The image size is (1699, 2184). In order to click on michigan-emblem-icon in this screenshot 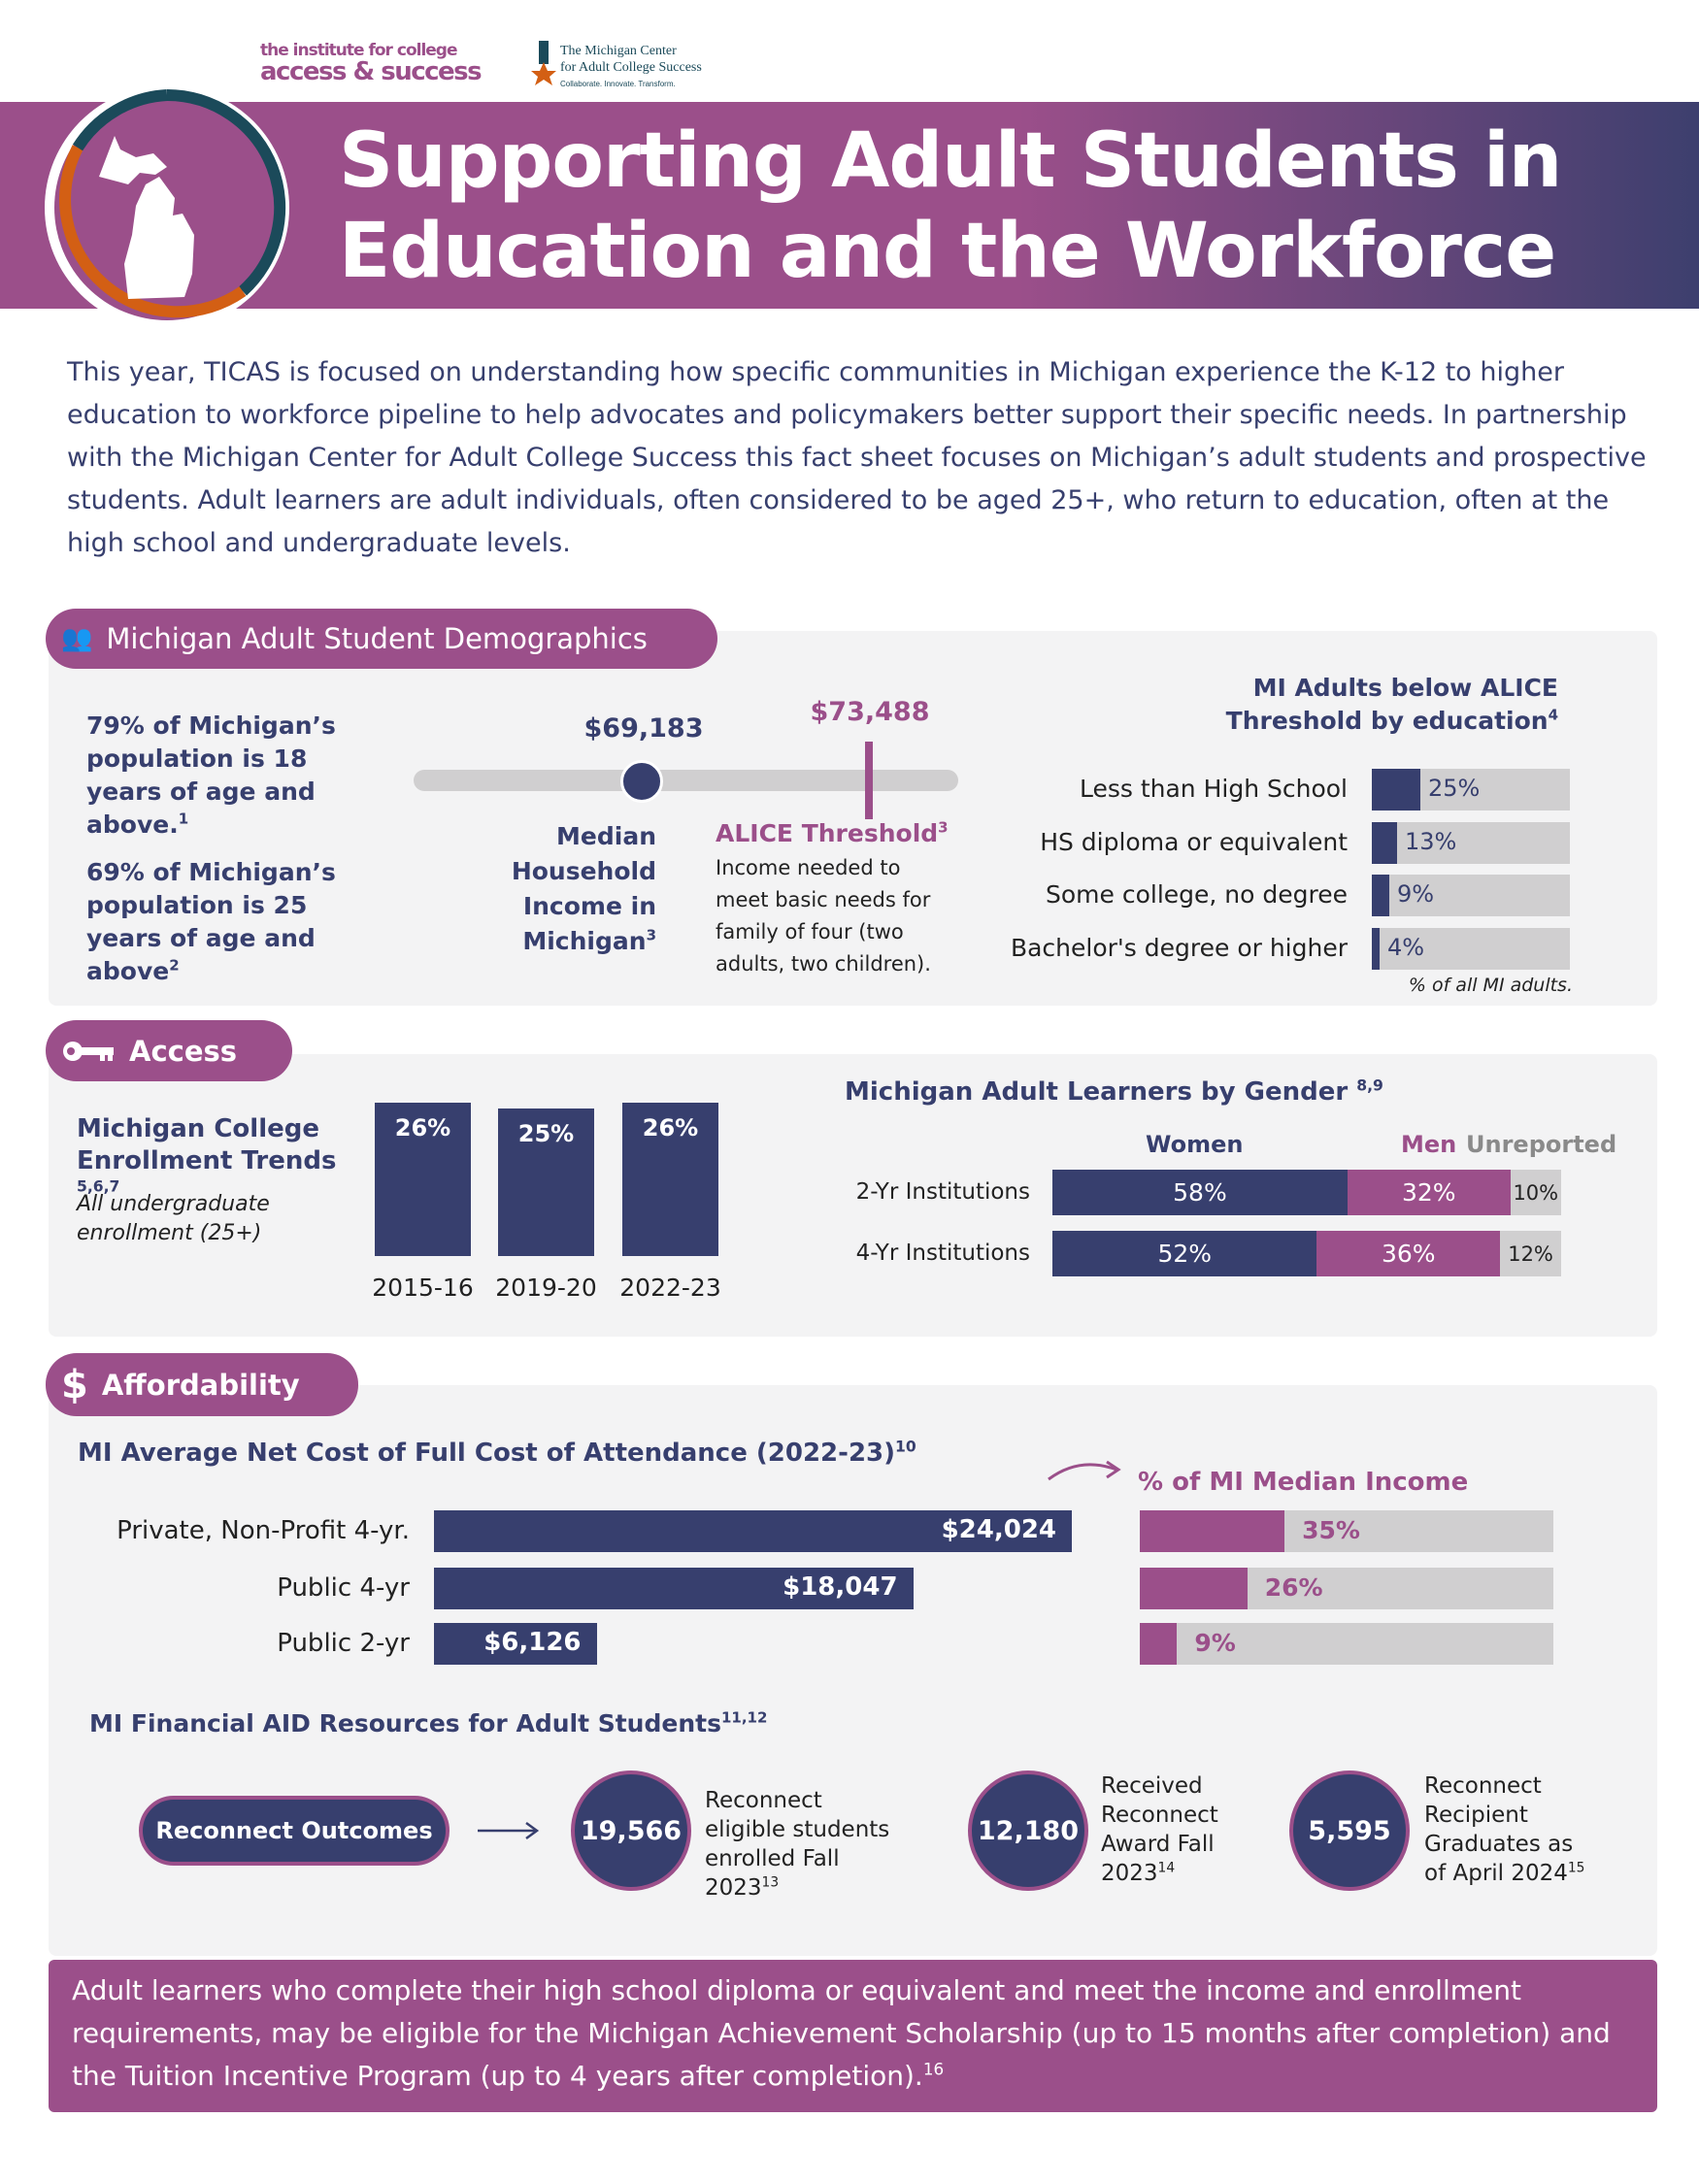, I will do `click(167, 207)`.